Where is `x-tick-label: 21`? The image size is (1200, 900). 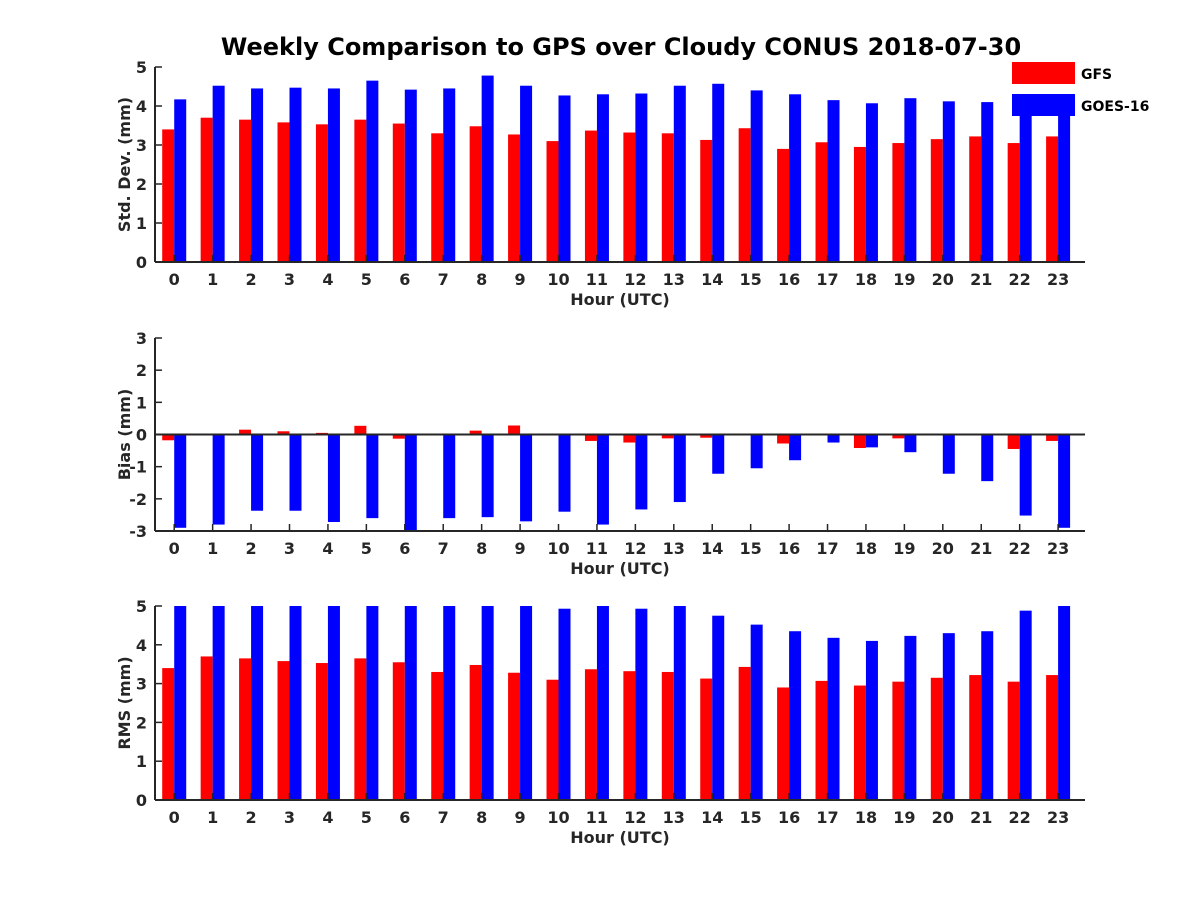
x-tick-label: 21 is located at coordinates (981, 279).